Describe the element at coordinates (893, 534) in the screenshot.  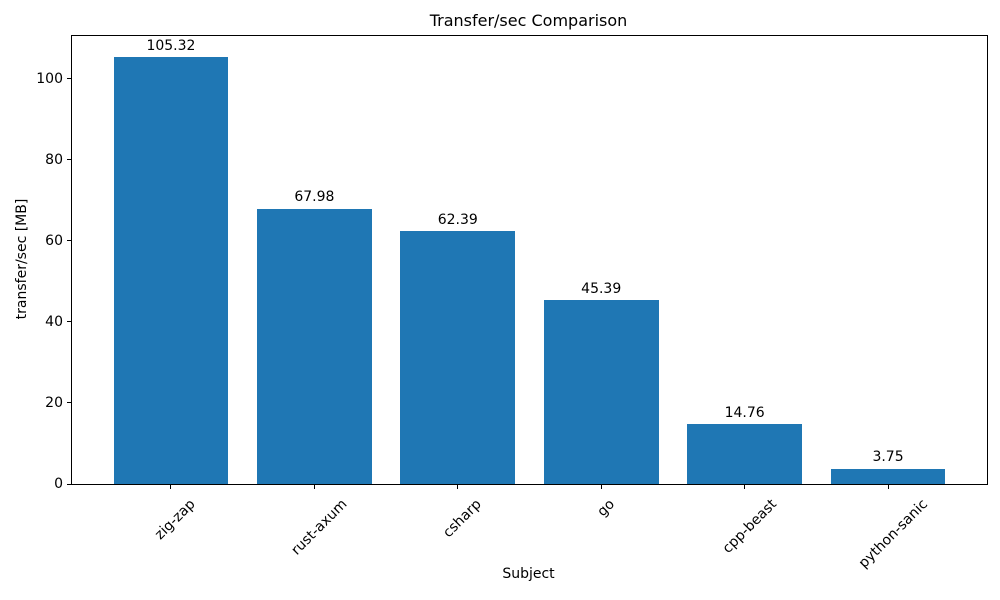
I see `x-tick-label: python-sanic` at that location.